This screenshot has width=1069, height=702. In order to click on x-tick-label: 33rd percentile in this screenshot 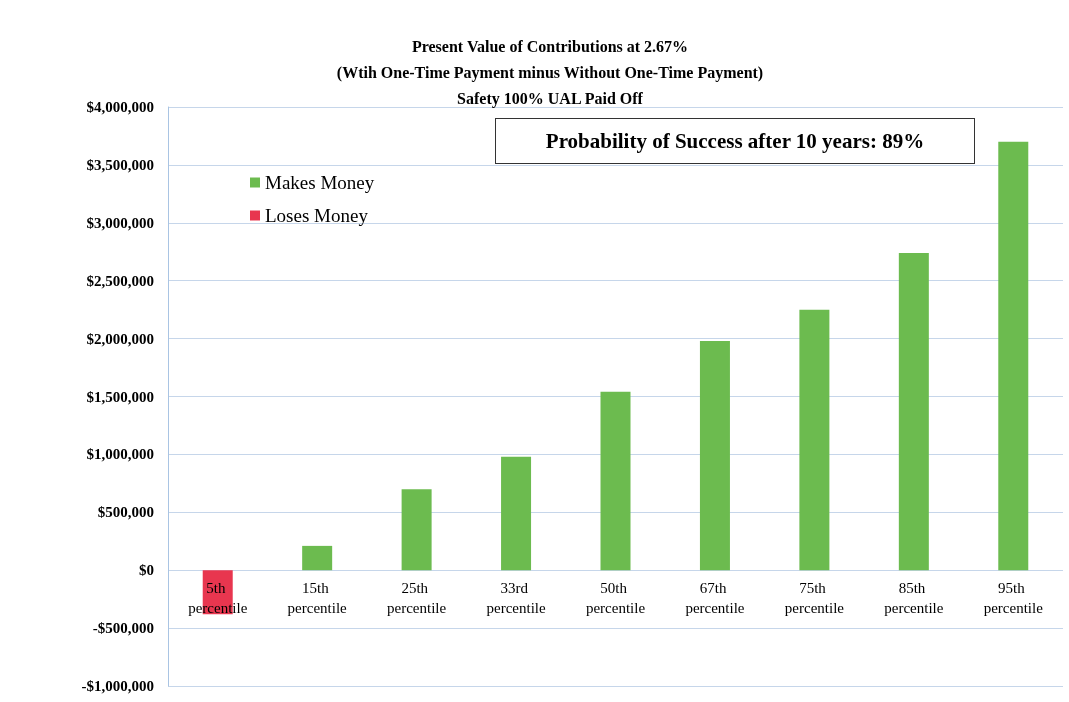, I will do `click(516, 598)`.